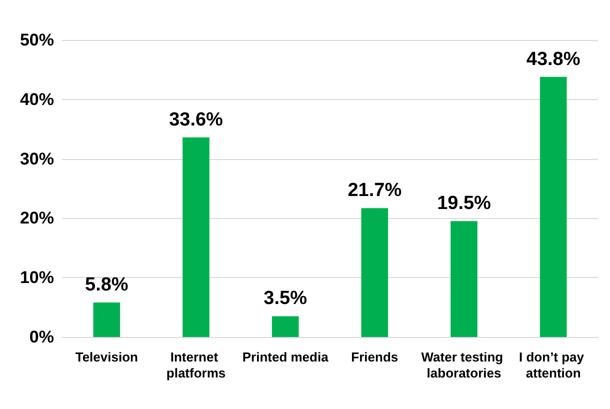  I want to click on x-tick-label: Television, so click(106, 357).